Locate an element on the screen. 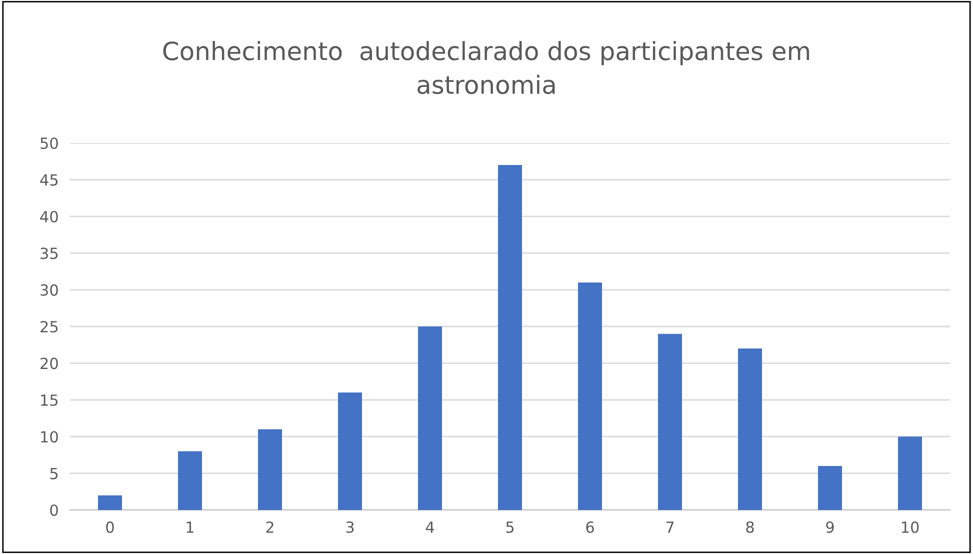 This screenshot has width=973, height=554. x-tick-label: 8 is located at coordinates (750, 527).